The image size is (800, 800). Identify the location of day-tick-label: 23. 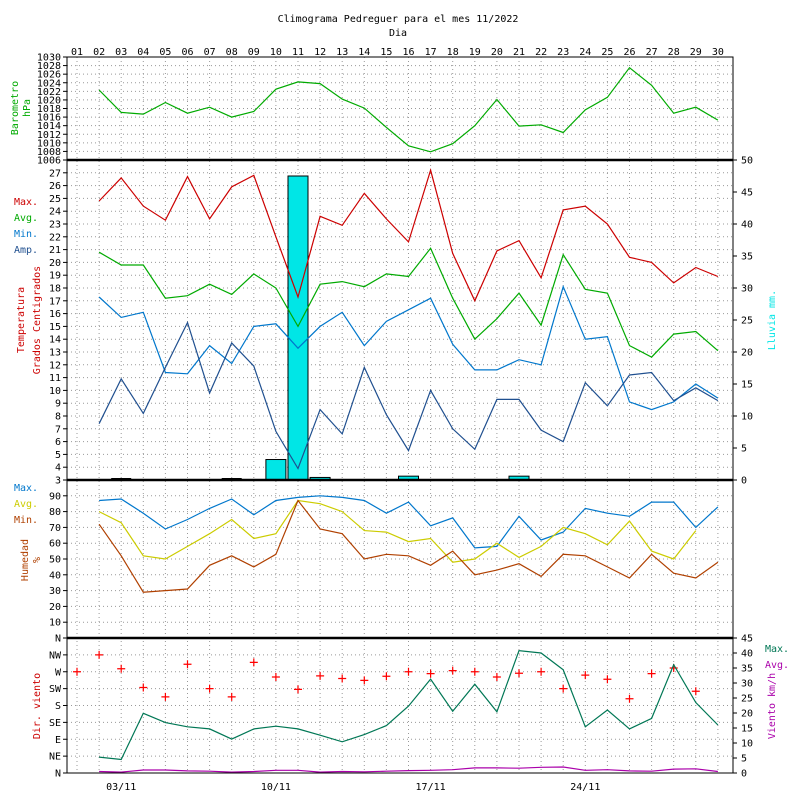
(563, 52).